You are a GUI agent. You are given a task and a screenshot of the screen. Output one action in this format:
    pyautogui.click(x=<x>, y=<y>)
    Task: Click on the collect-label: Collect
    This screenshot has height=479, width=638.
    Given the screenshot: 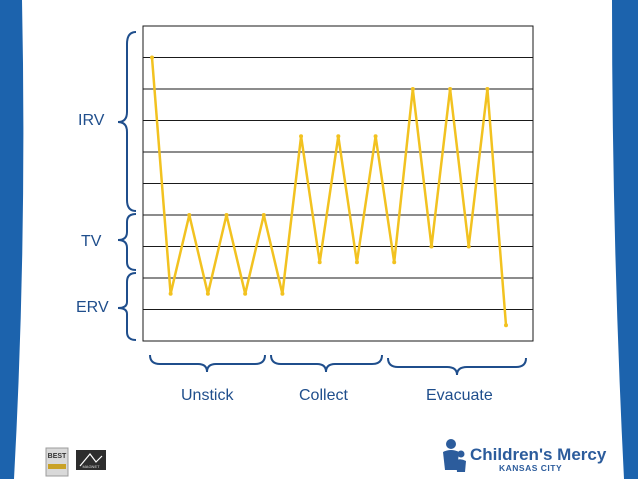 What is the action you would take?
    pyautogui.click(x=323, y=395)
    